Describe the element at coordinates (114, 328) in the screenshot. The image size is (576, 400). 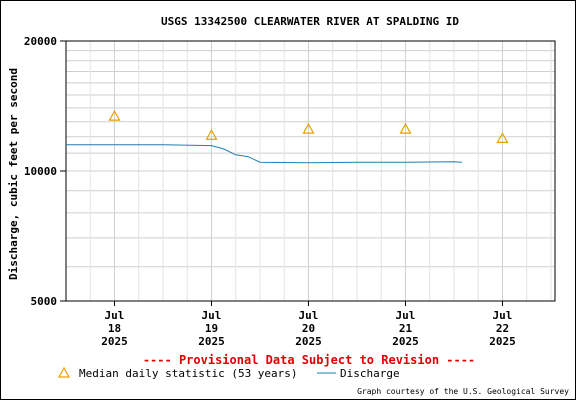
I see `x-tick-label: 18` at that location.